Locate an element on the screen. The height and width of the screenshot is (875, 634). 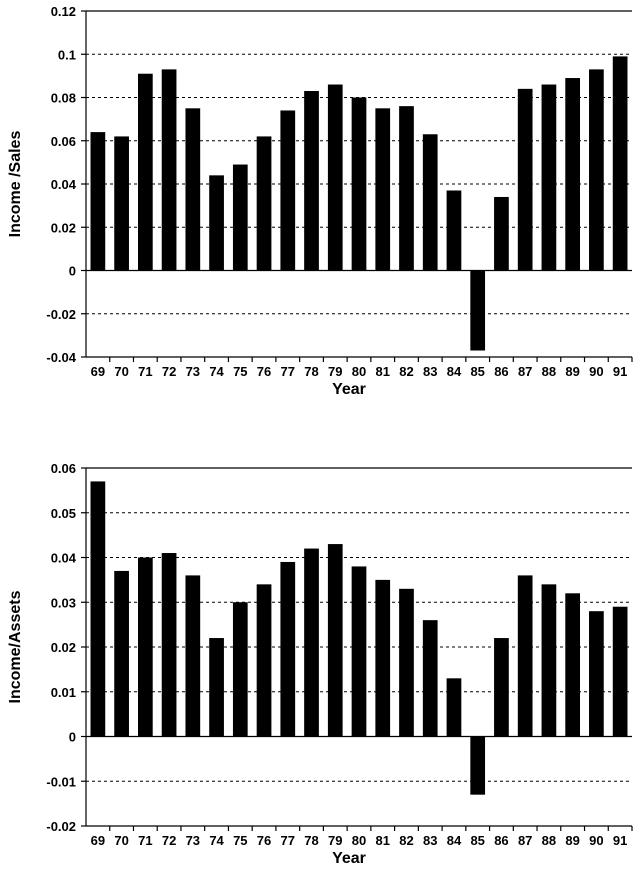
y-tick-label: -0.04 is located at coordinates (61, 357).